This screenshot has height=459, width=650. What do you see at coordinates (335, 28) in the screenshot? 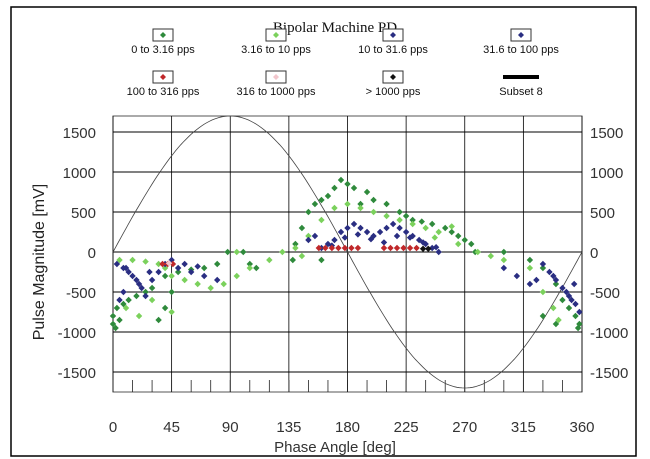
I see `chart-title: Bipolar Machine PD` at bounding box center [335, 28].